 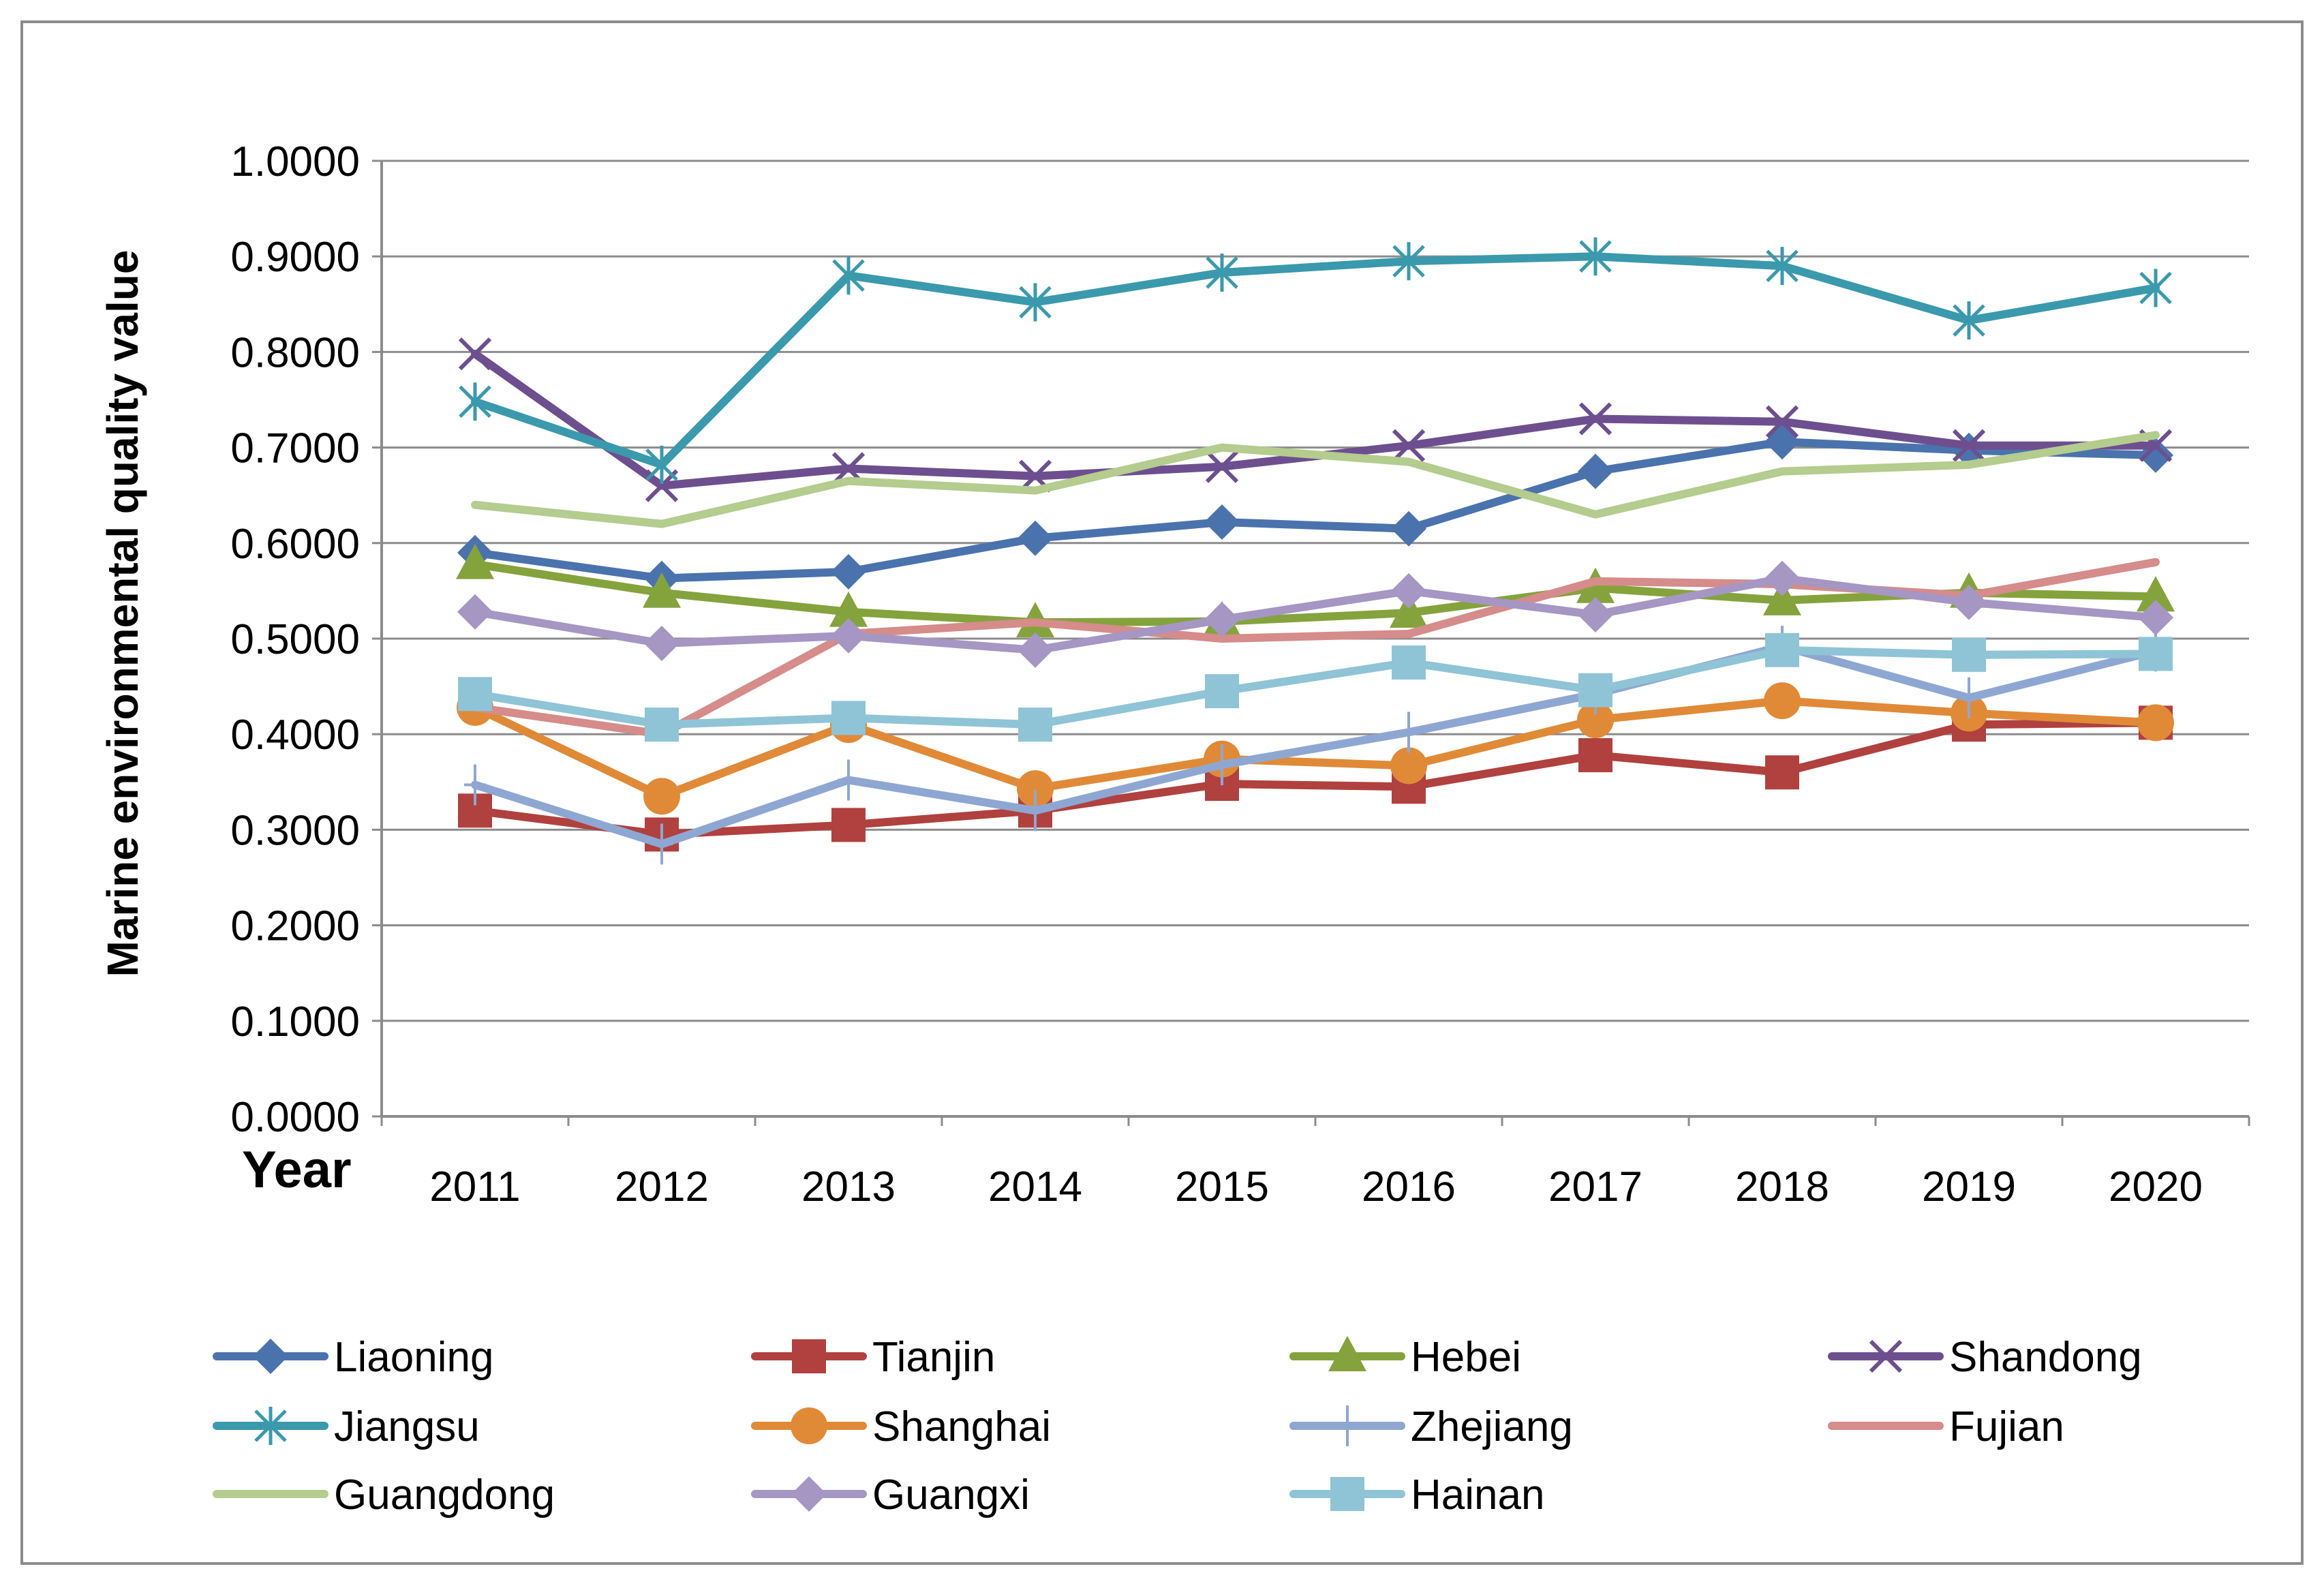 I want to click on series-guangdong, so click(x=1315, y=479).